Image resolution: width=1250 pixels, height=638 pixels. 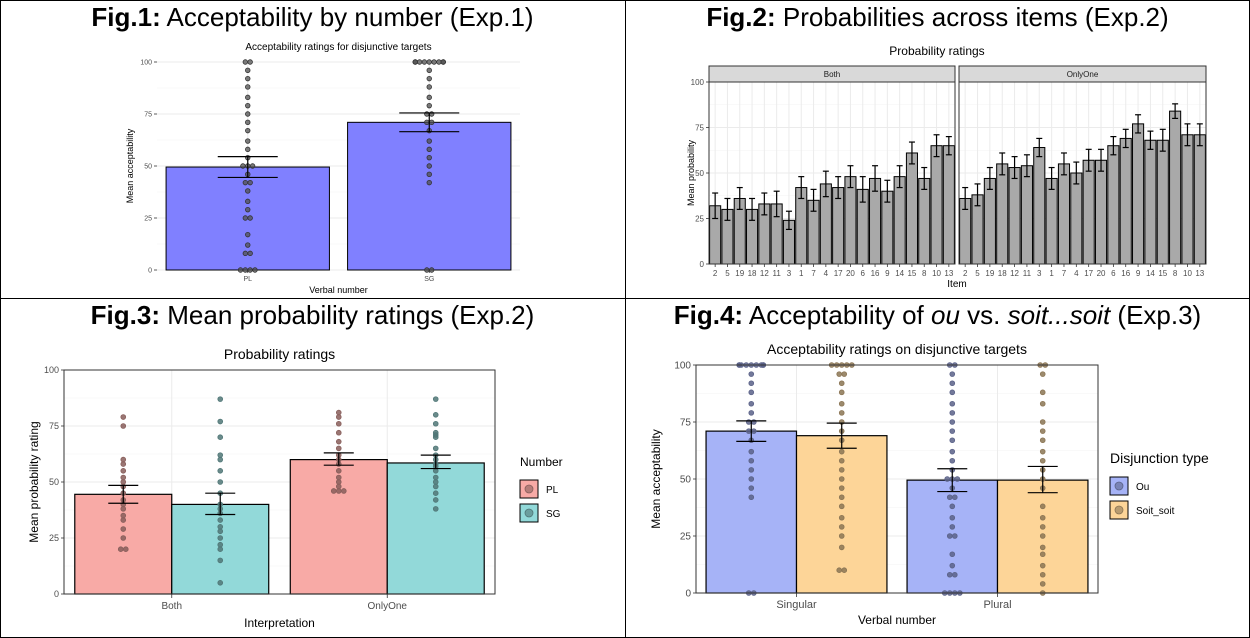 I want to click on fig3-heading: Fig.3: Mean probability ratings (Exp.2), so click(x=312, y=315).